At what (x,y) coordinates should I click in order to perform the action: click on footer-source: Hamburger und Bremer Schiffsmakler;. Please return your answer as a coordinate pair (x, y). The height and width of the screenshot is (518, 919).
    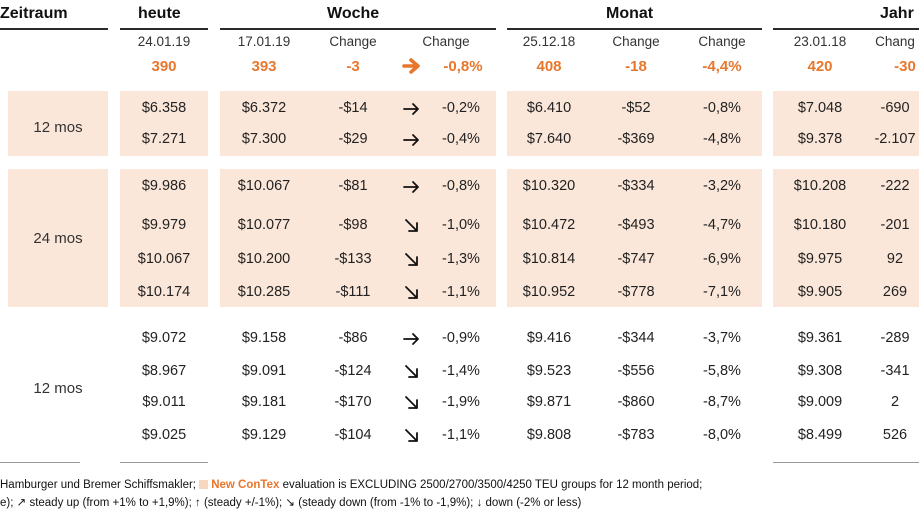
    Looking at the image, I should click on (98, 485).